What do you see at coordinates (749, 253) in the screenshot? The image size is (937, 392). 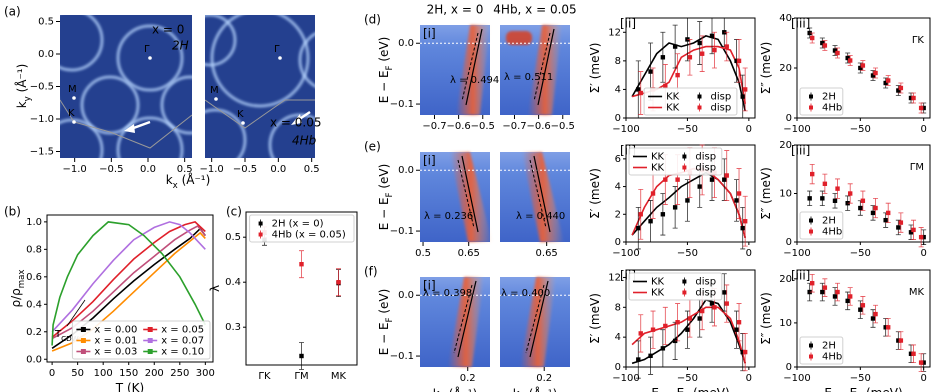 I see `x-tick-label: 0` at bounding box center [749, 253].